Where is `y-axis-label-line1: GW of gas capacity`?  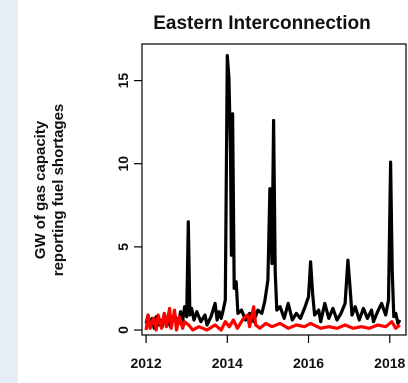
y-axis-label-line1: GW of gas capacity is located at coordinates (40, 189).